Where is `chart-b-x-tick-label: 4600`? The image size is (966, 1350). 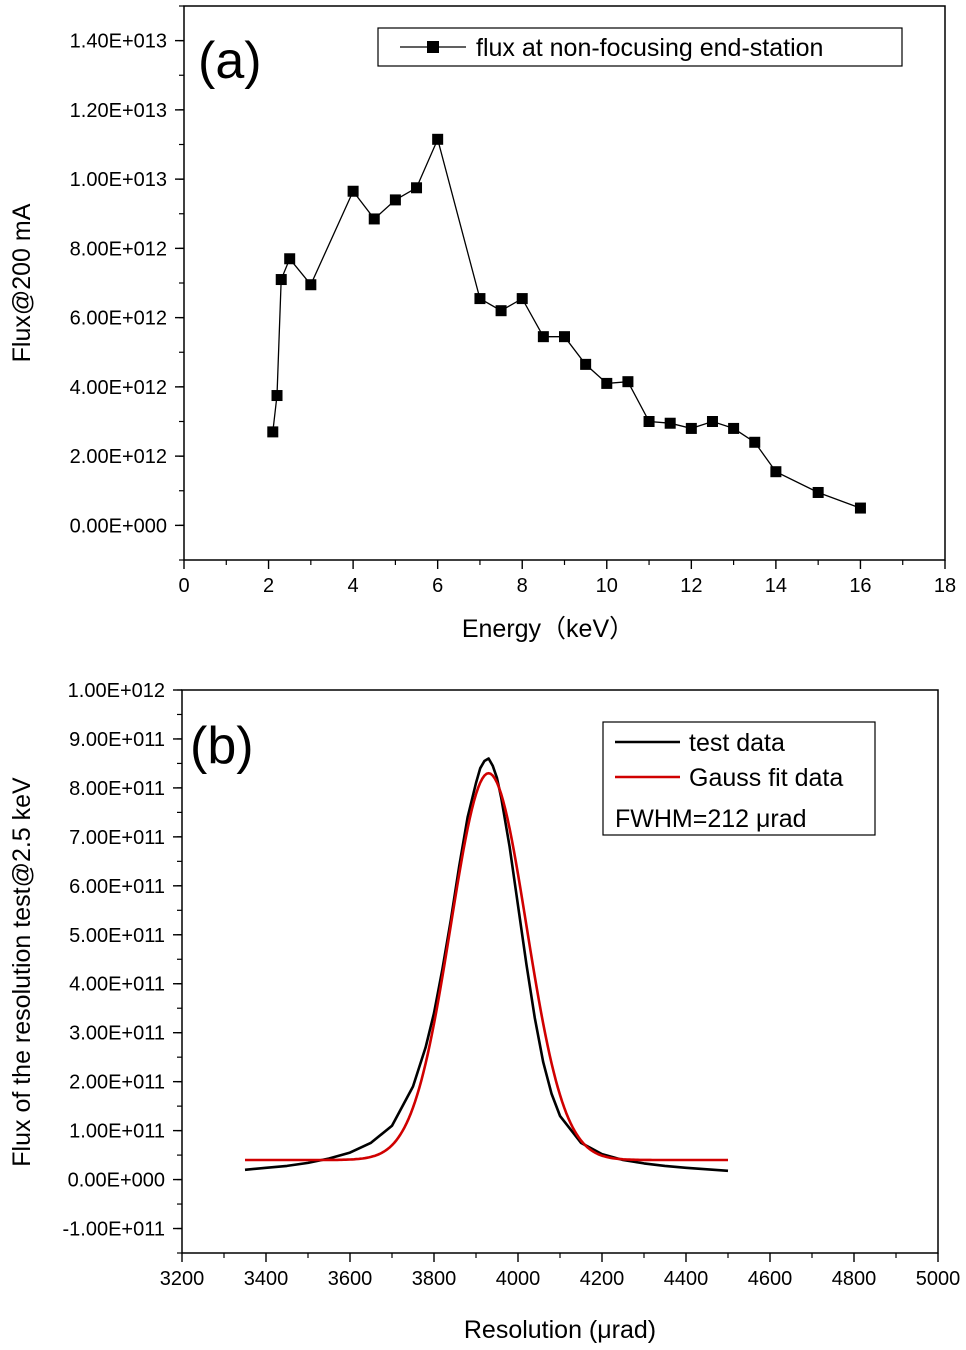
chart-b-x-tick-label: 4600 is located at coordinates (770, 1279).